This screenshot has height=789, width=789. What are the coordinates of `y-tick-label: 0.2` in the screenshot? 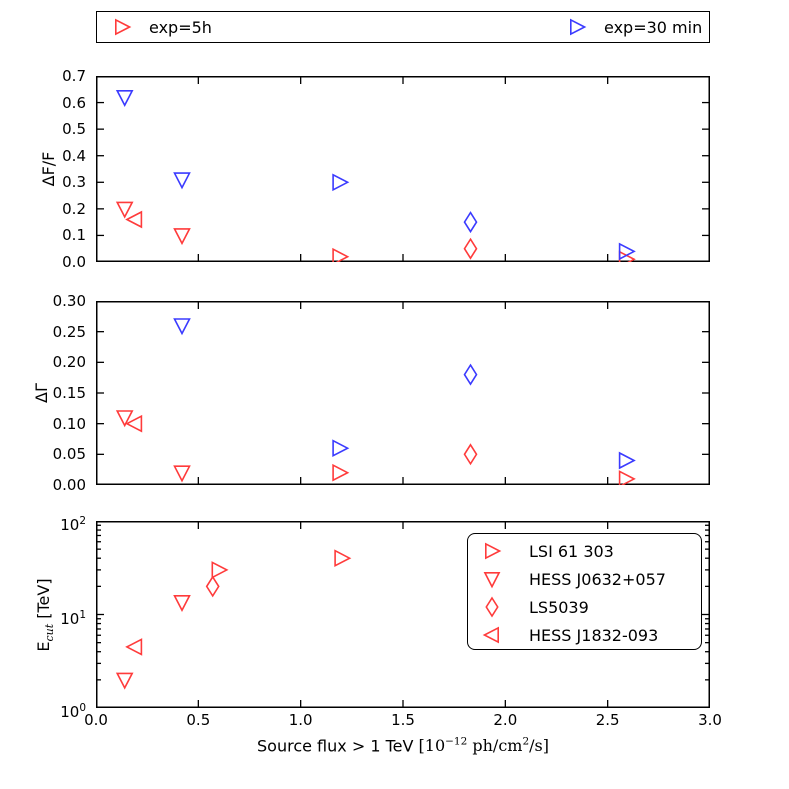 It's located at (74, 208).